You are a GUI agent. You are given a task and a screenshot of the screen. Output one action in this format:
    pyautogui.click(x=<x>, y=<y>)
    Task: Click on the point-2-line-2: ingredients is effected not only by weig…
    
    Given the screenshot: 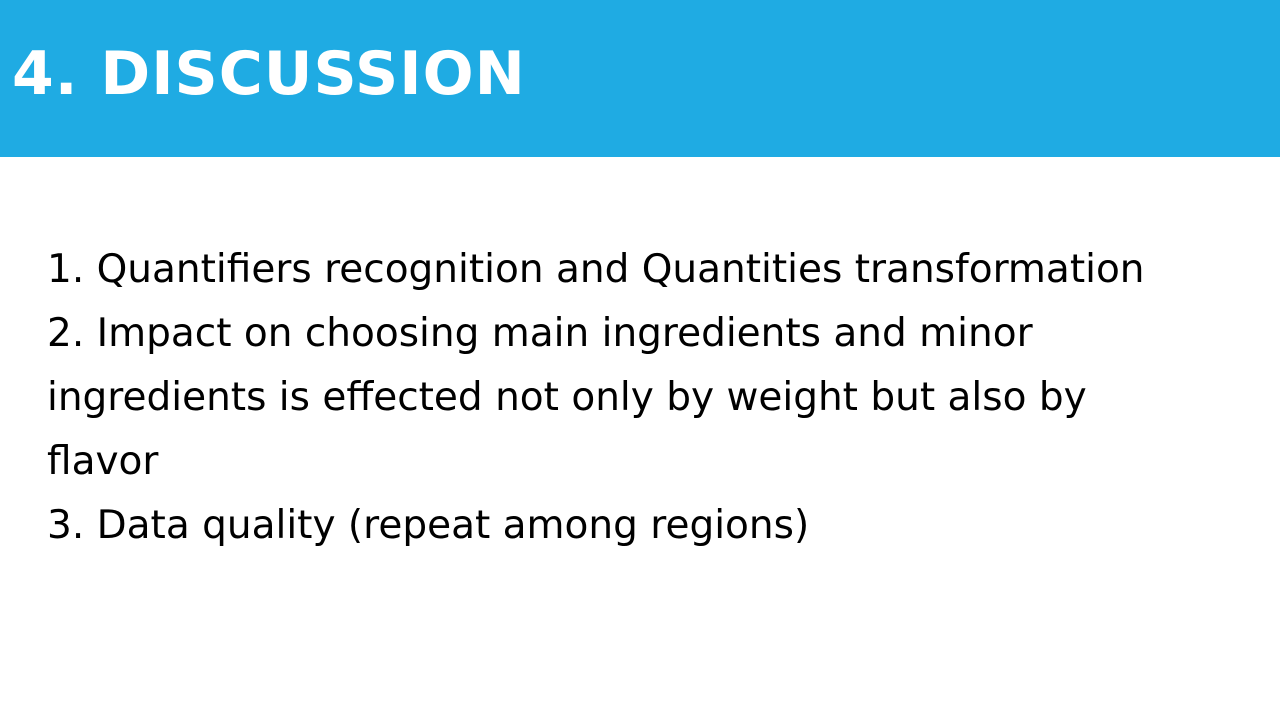 What is the action you would take?
    pyautogui.click(x=567, y=397)
    